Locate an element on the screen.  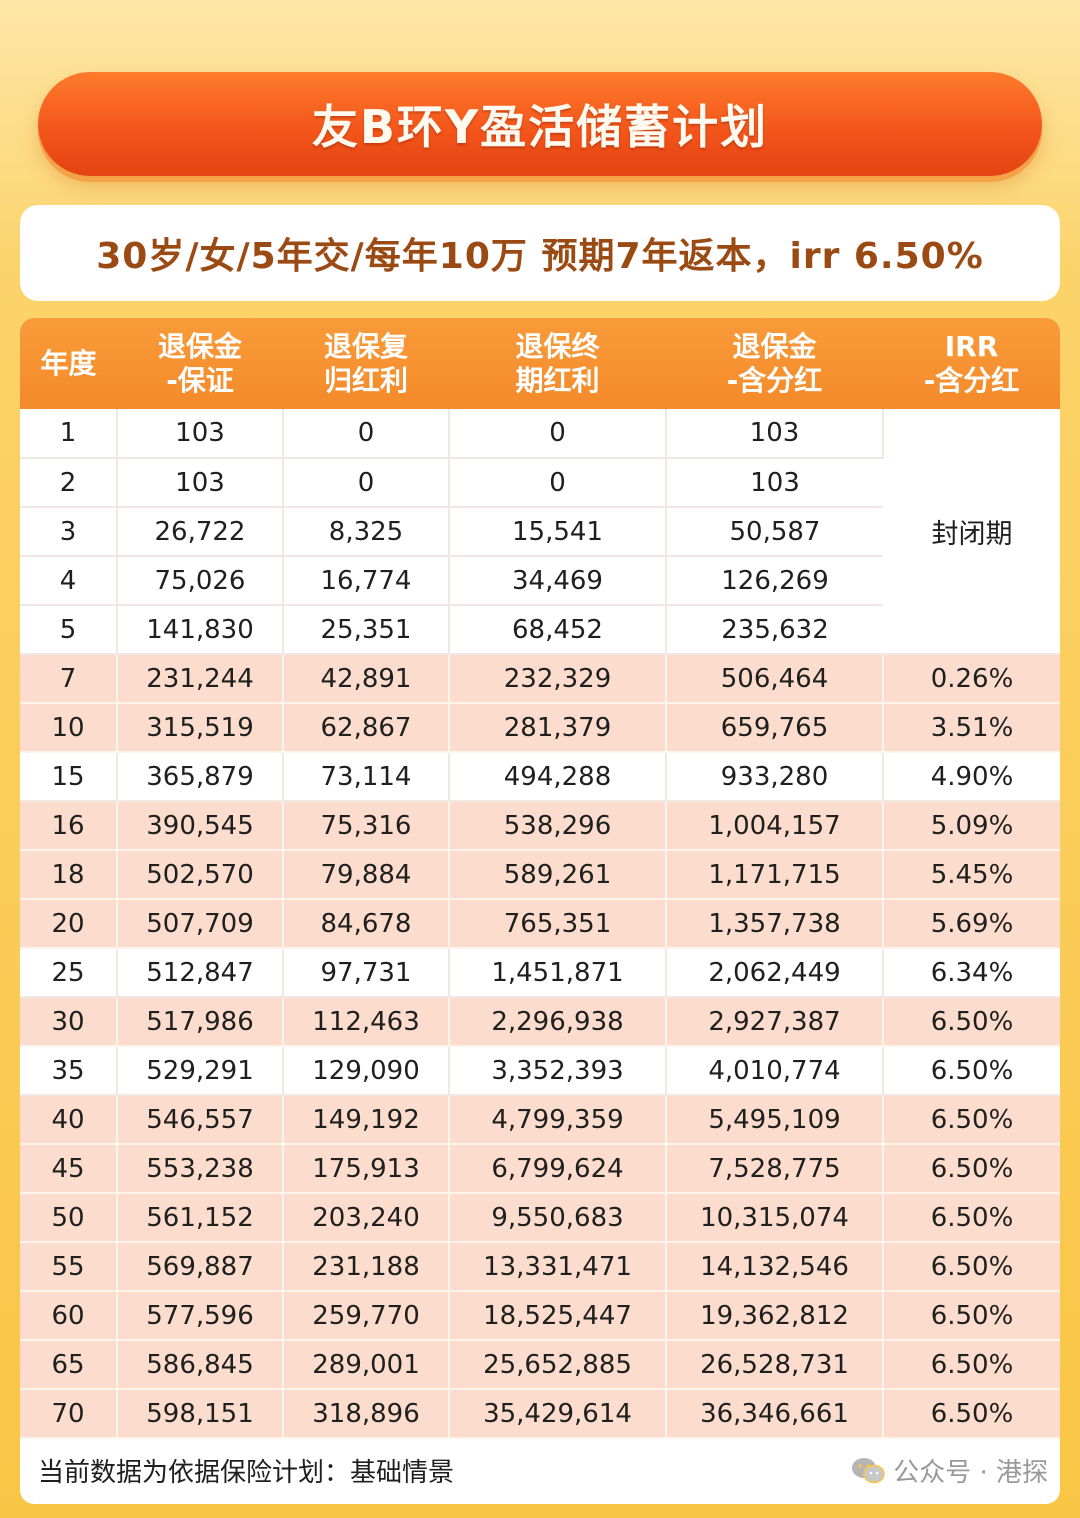
irr-cell: 5.09% is located at coordinates (971, 826).